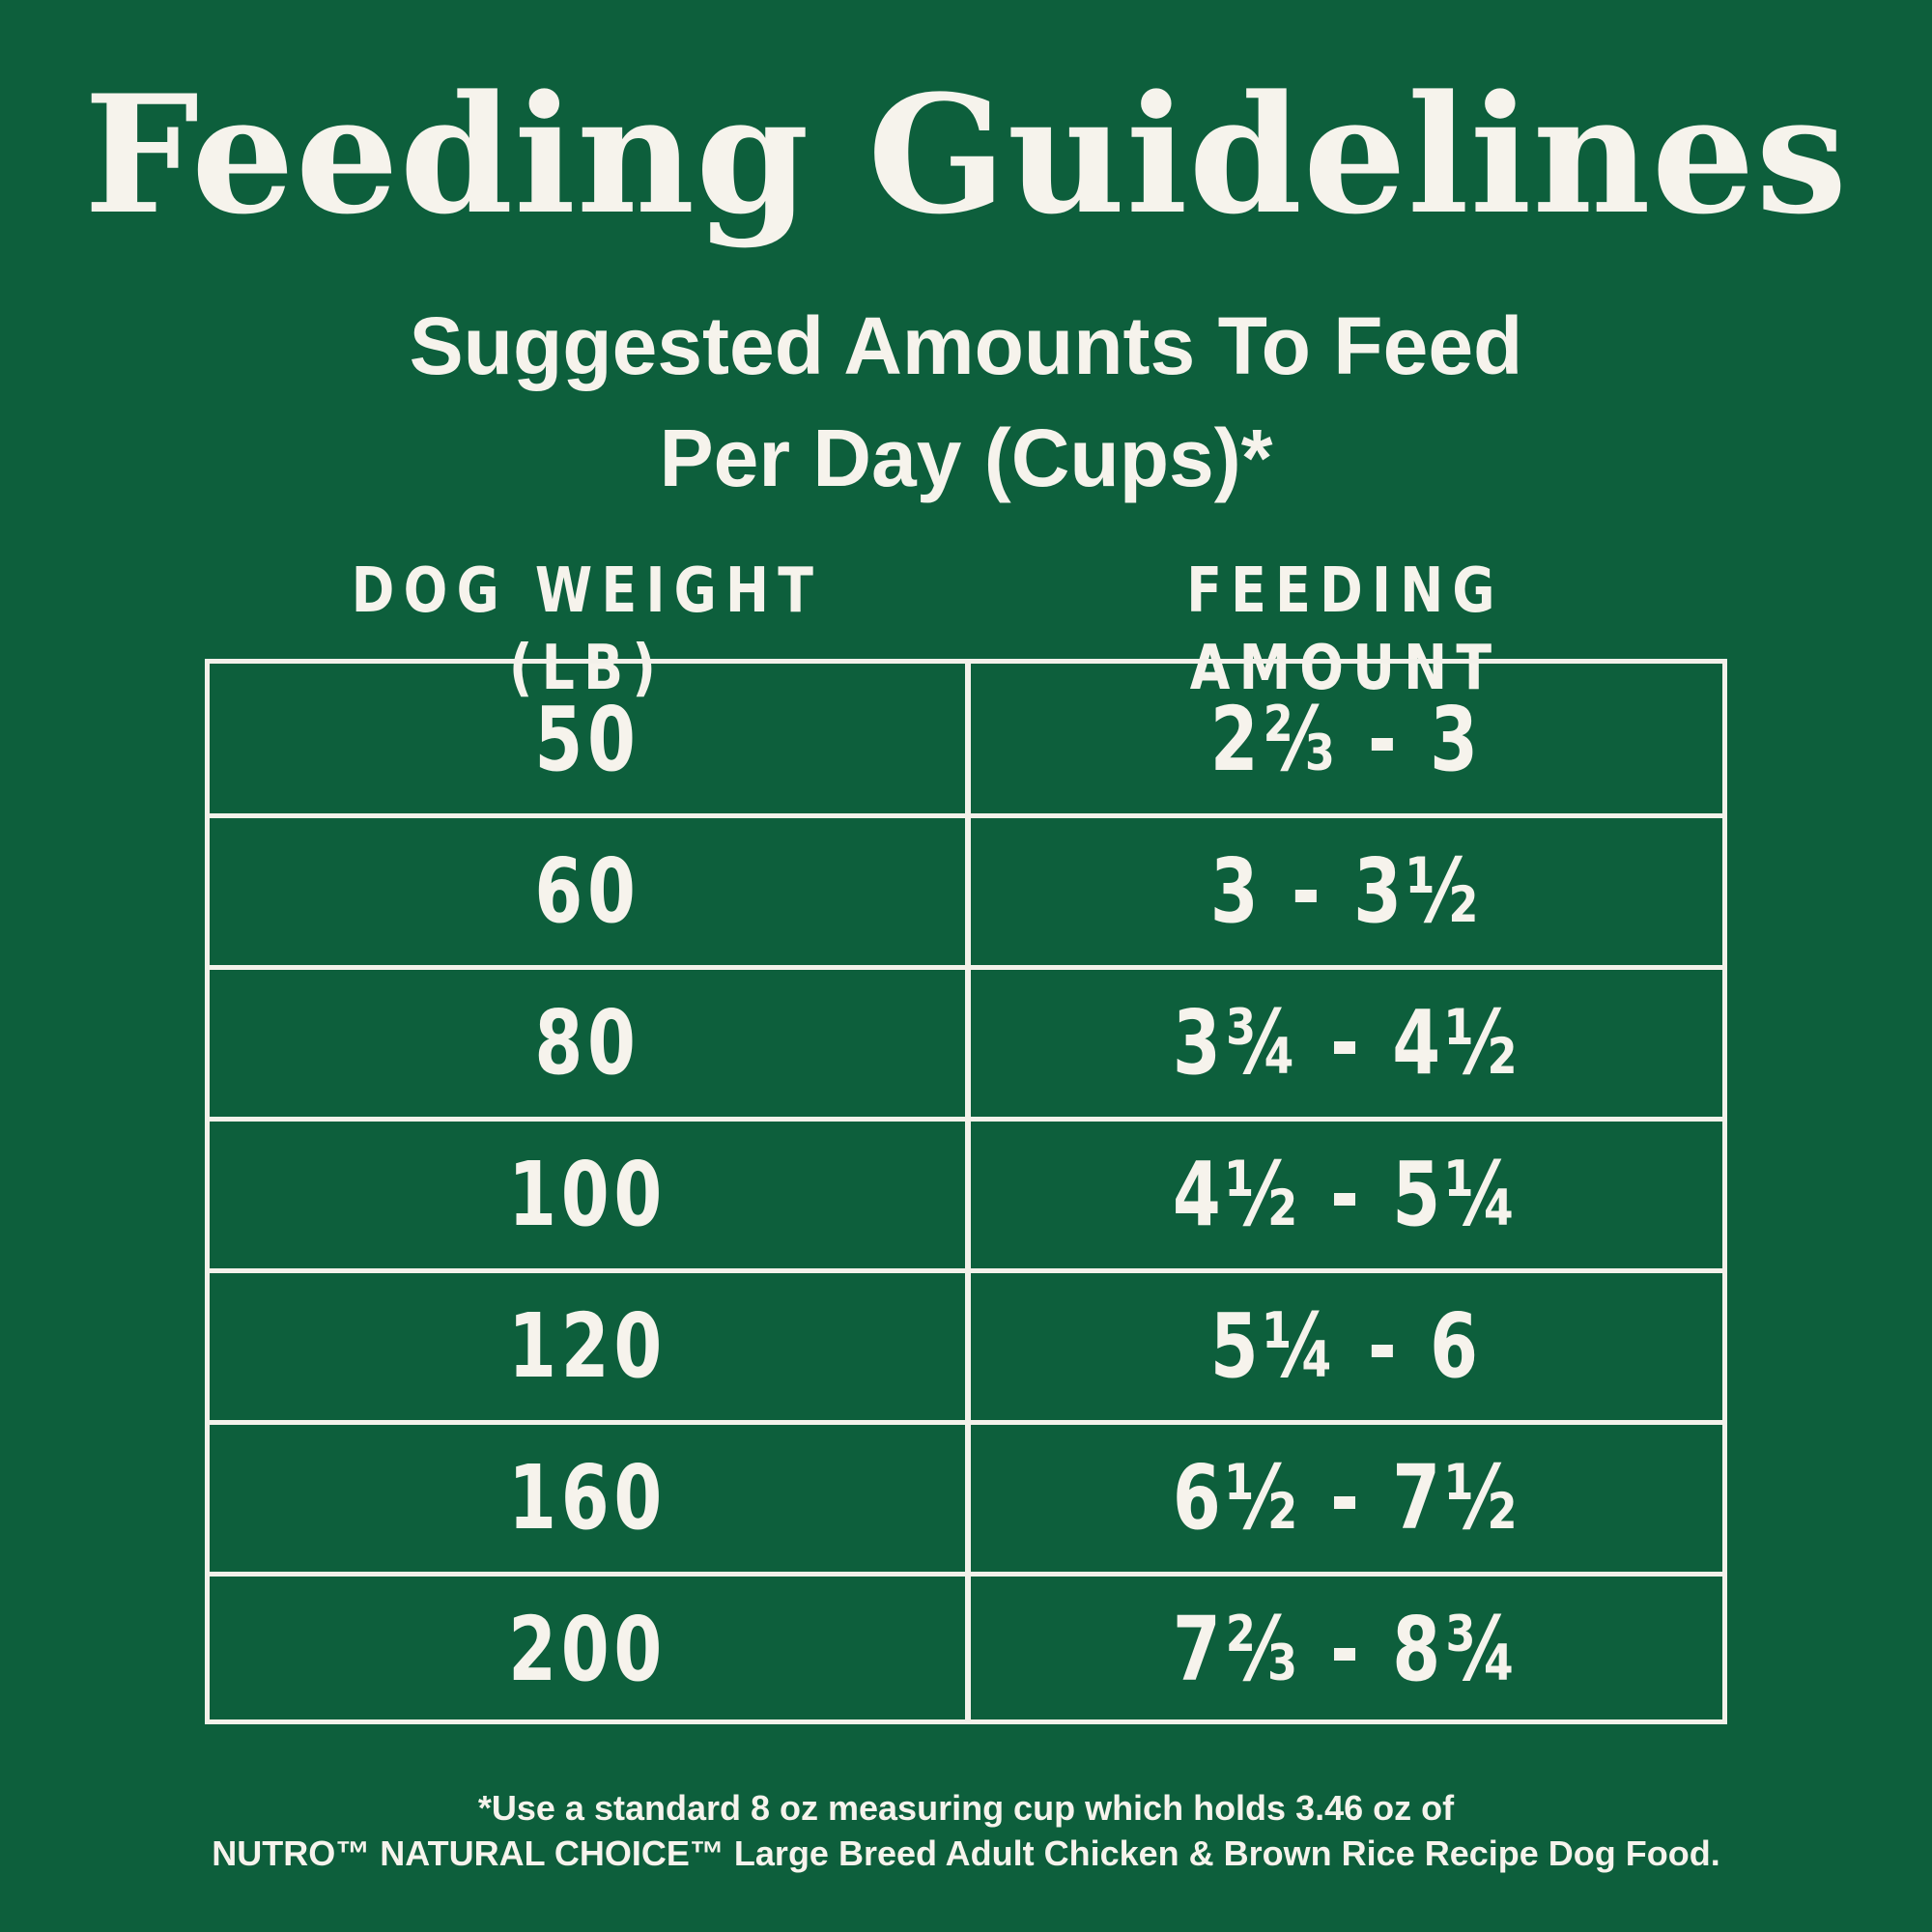 Image resolution: width=1932 pixels, height=1932 pixels. Describe the element at coordinates (587, 1346) in the screenshot. I see `weight-cell: 120` at that location.